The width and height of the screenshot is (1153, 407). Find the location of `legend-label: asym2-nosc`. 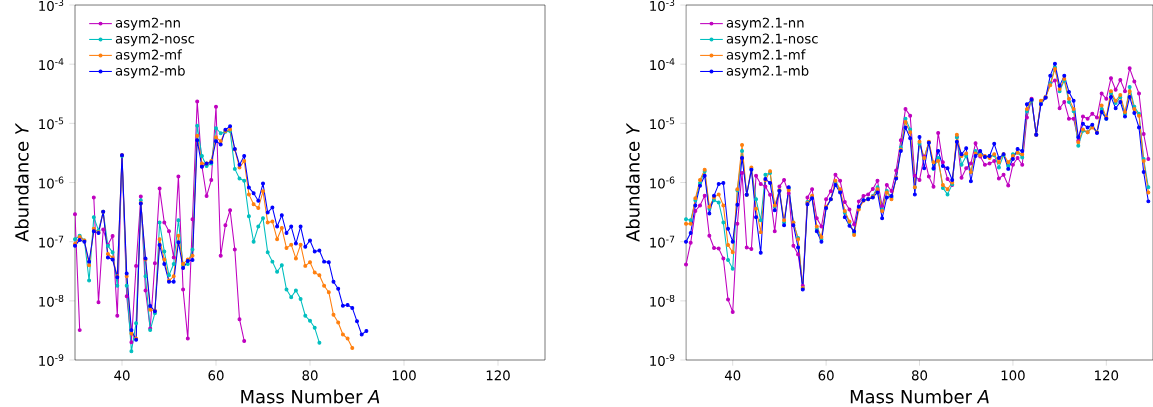

legend-label: asym2-nosc is located at coordinates (155, 40).